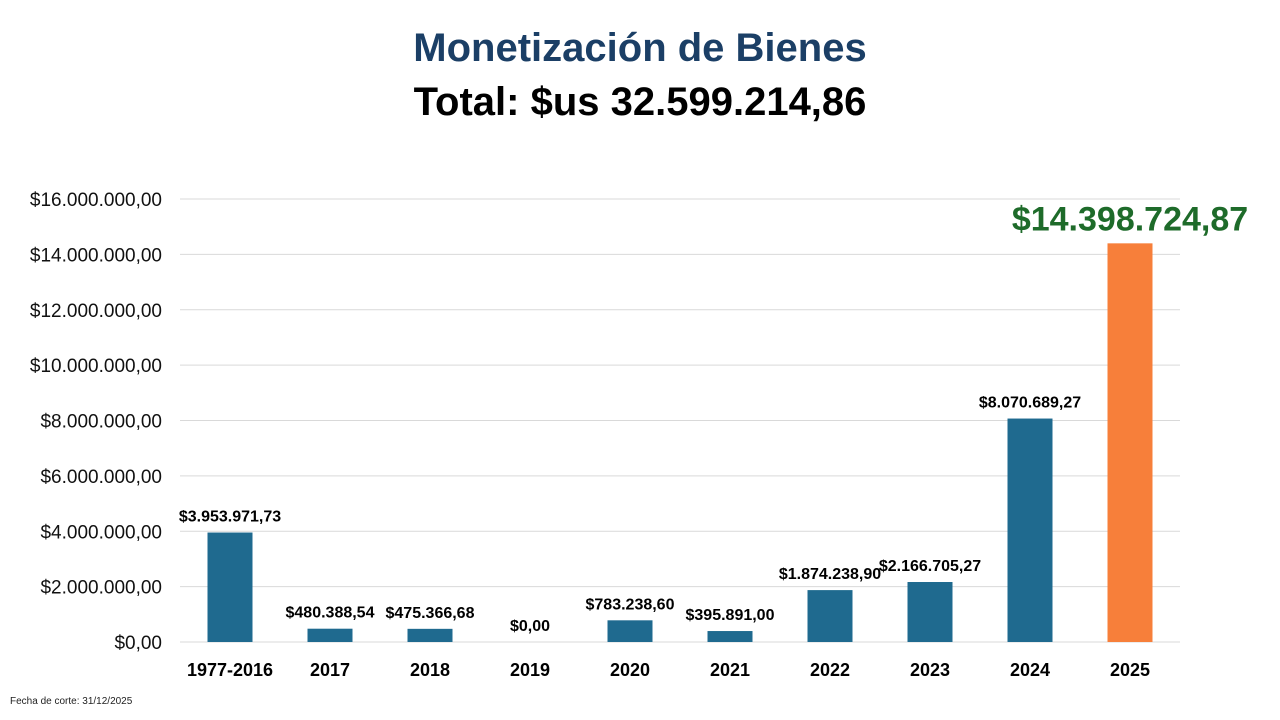 The image size is (1280, 720). Describe the element at coordinates (101, 477) in the screenshot. I see `y-tick-label: $6.000.000,00` at that location.